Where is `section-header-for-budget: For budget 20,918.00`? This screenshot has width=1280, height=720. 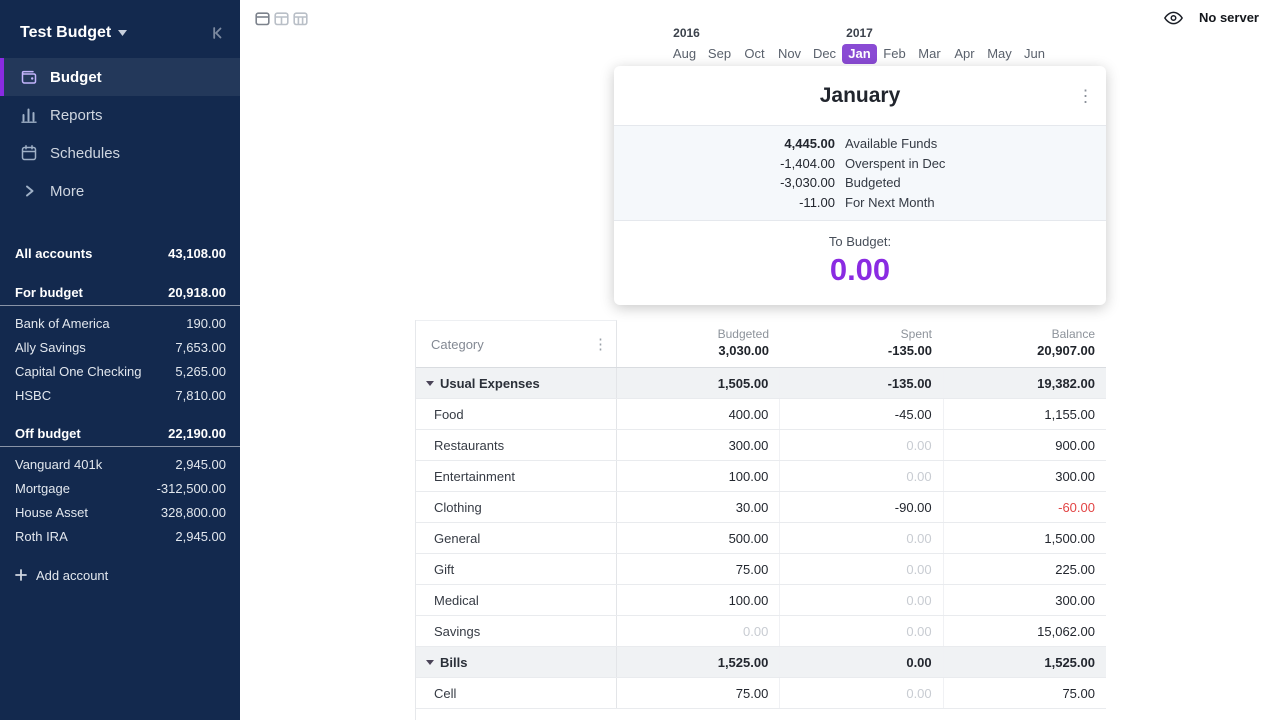 section-header-for-budget: For budget 20,918.00 is located at coordinates (120, 293).